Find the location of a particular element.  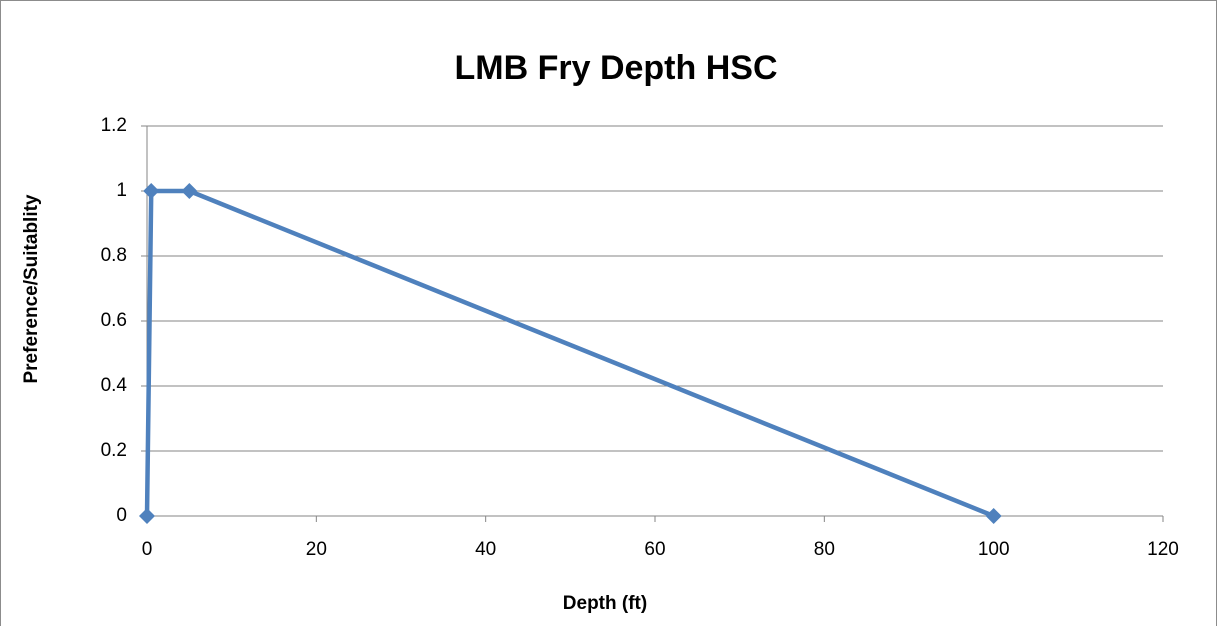

y-axis-label: Preference/Suitablity is located at coordinates (31, 288).